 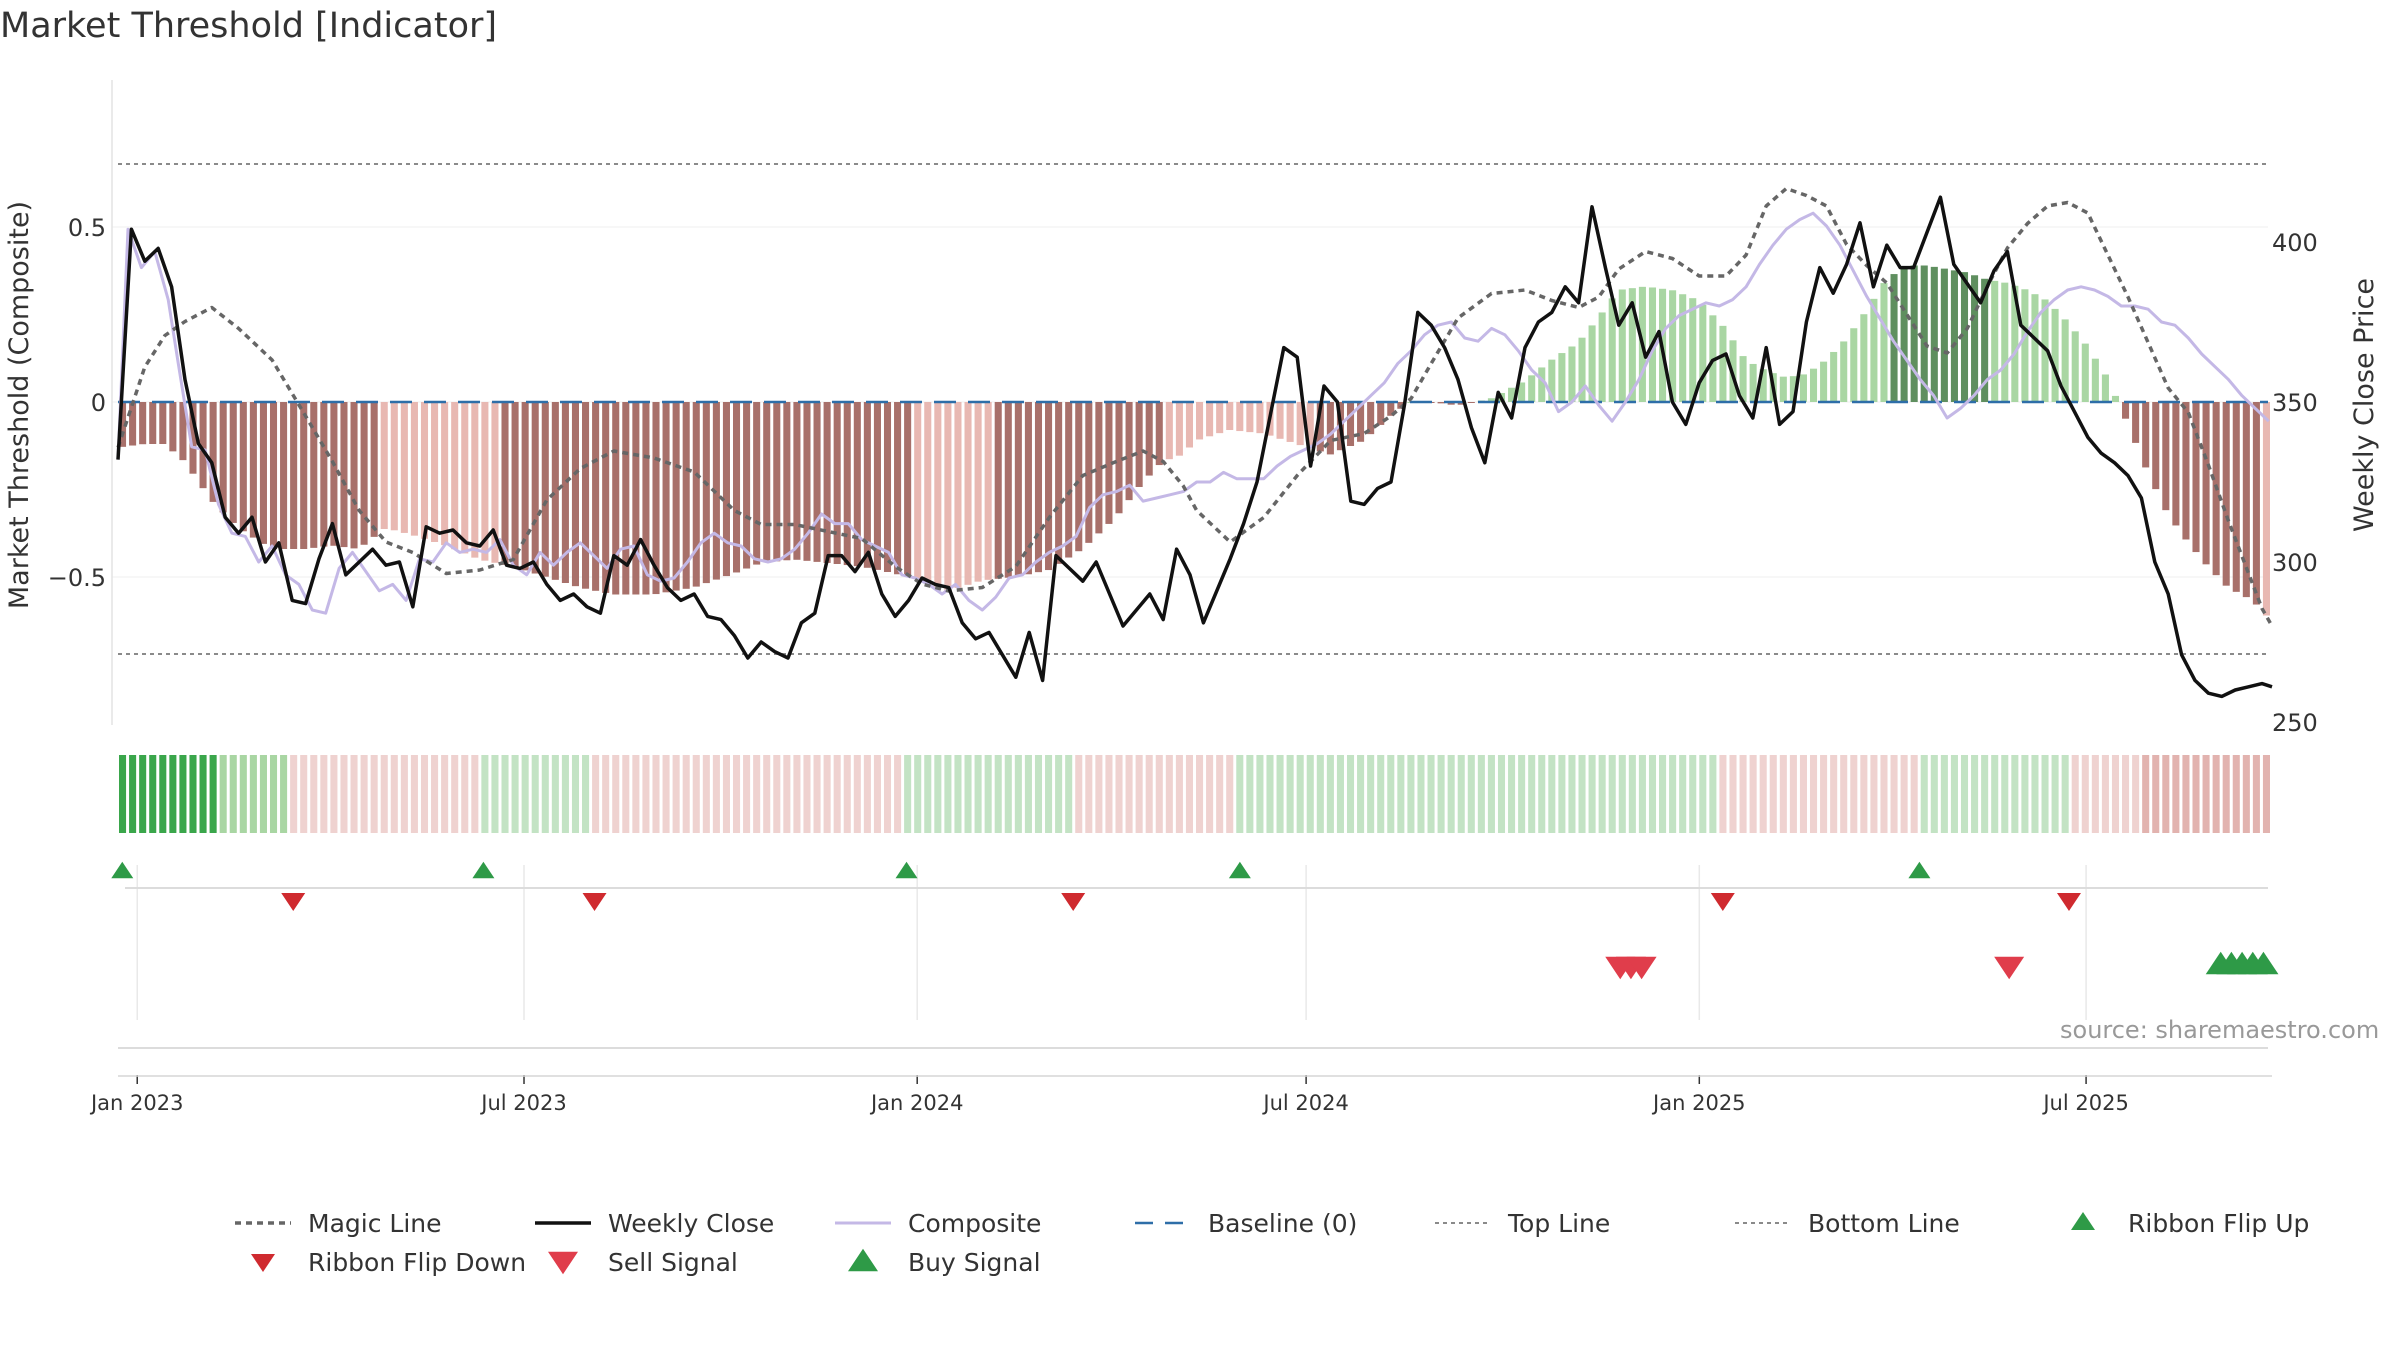 I want to click on y-tick-label: −0.5, so click(x=77, y=578).